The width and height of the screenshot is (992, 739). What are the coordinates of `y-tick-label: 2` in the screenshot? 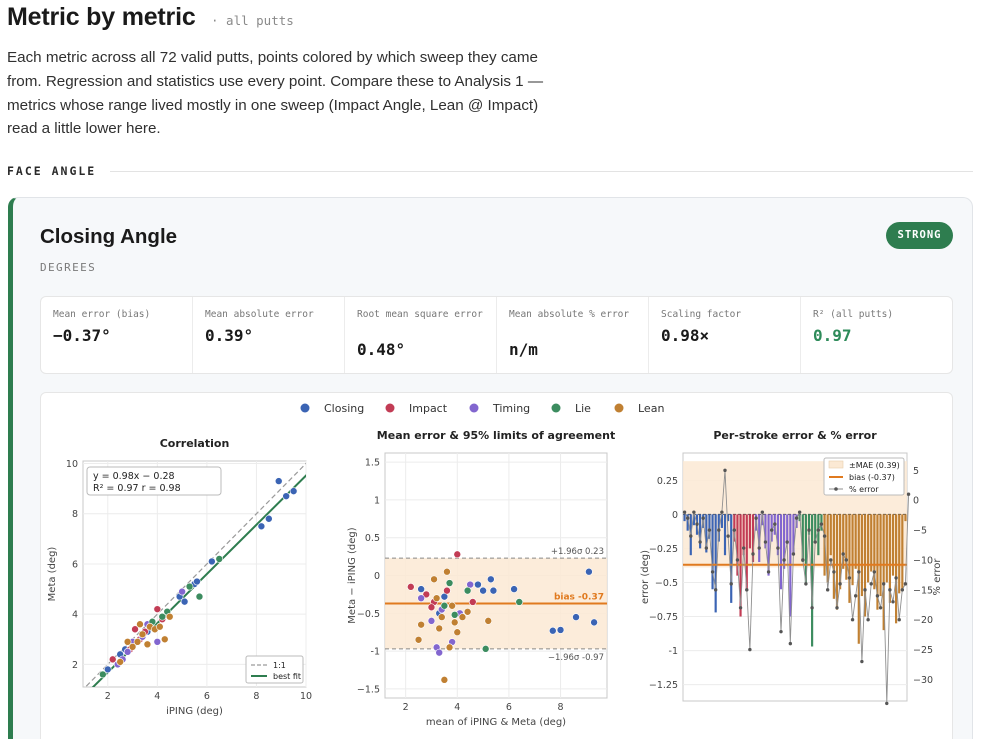 It's located at (75, 665).